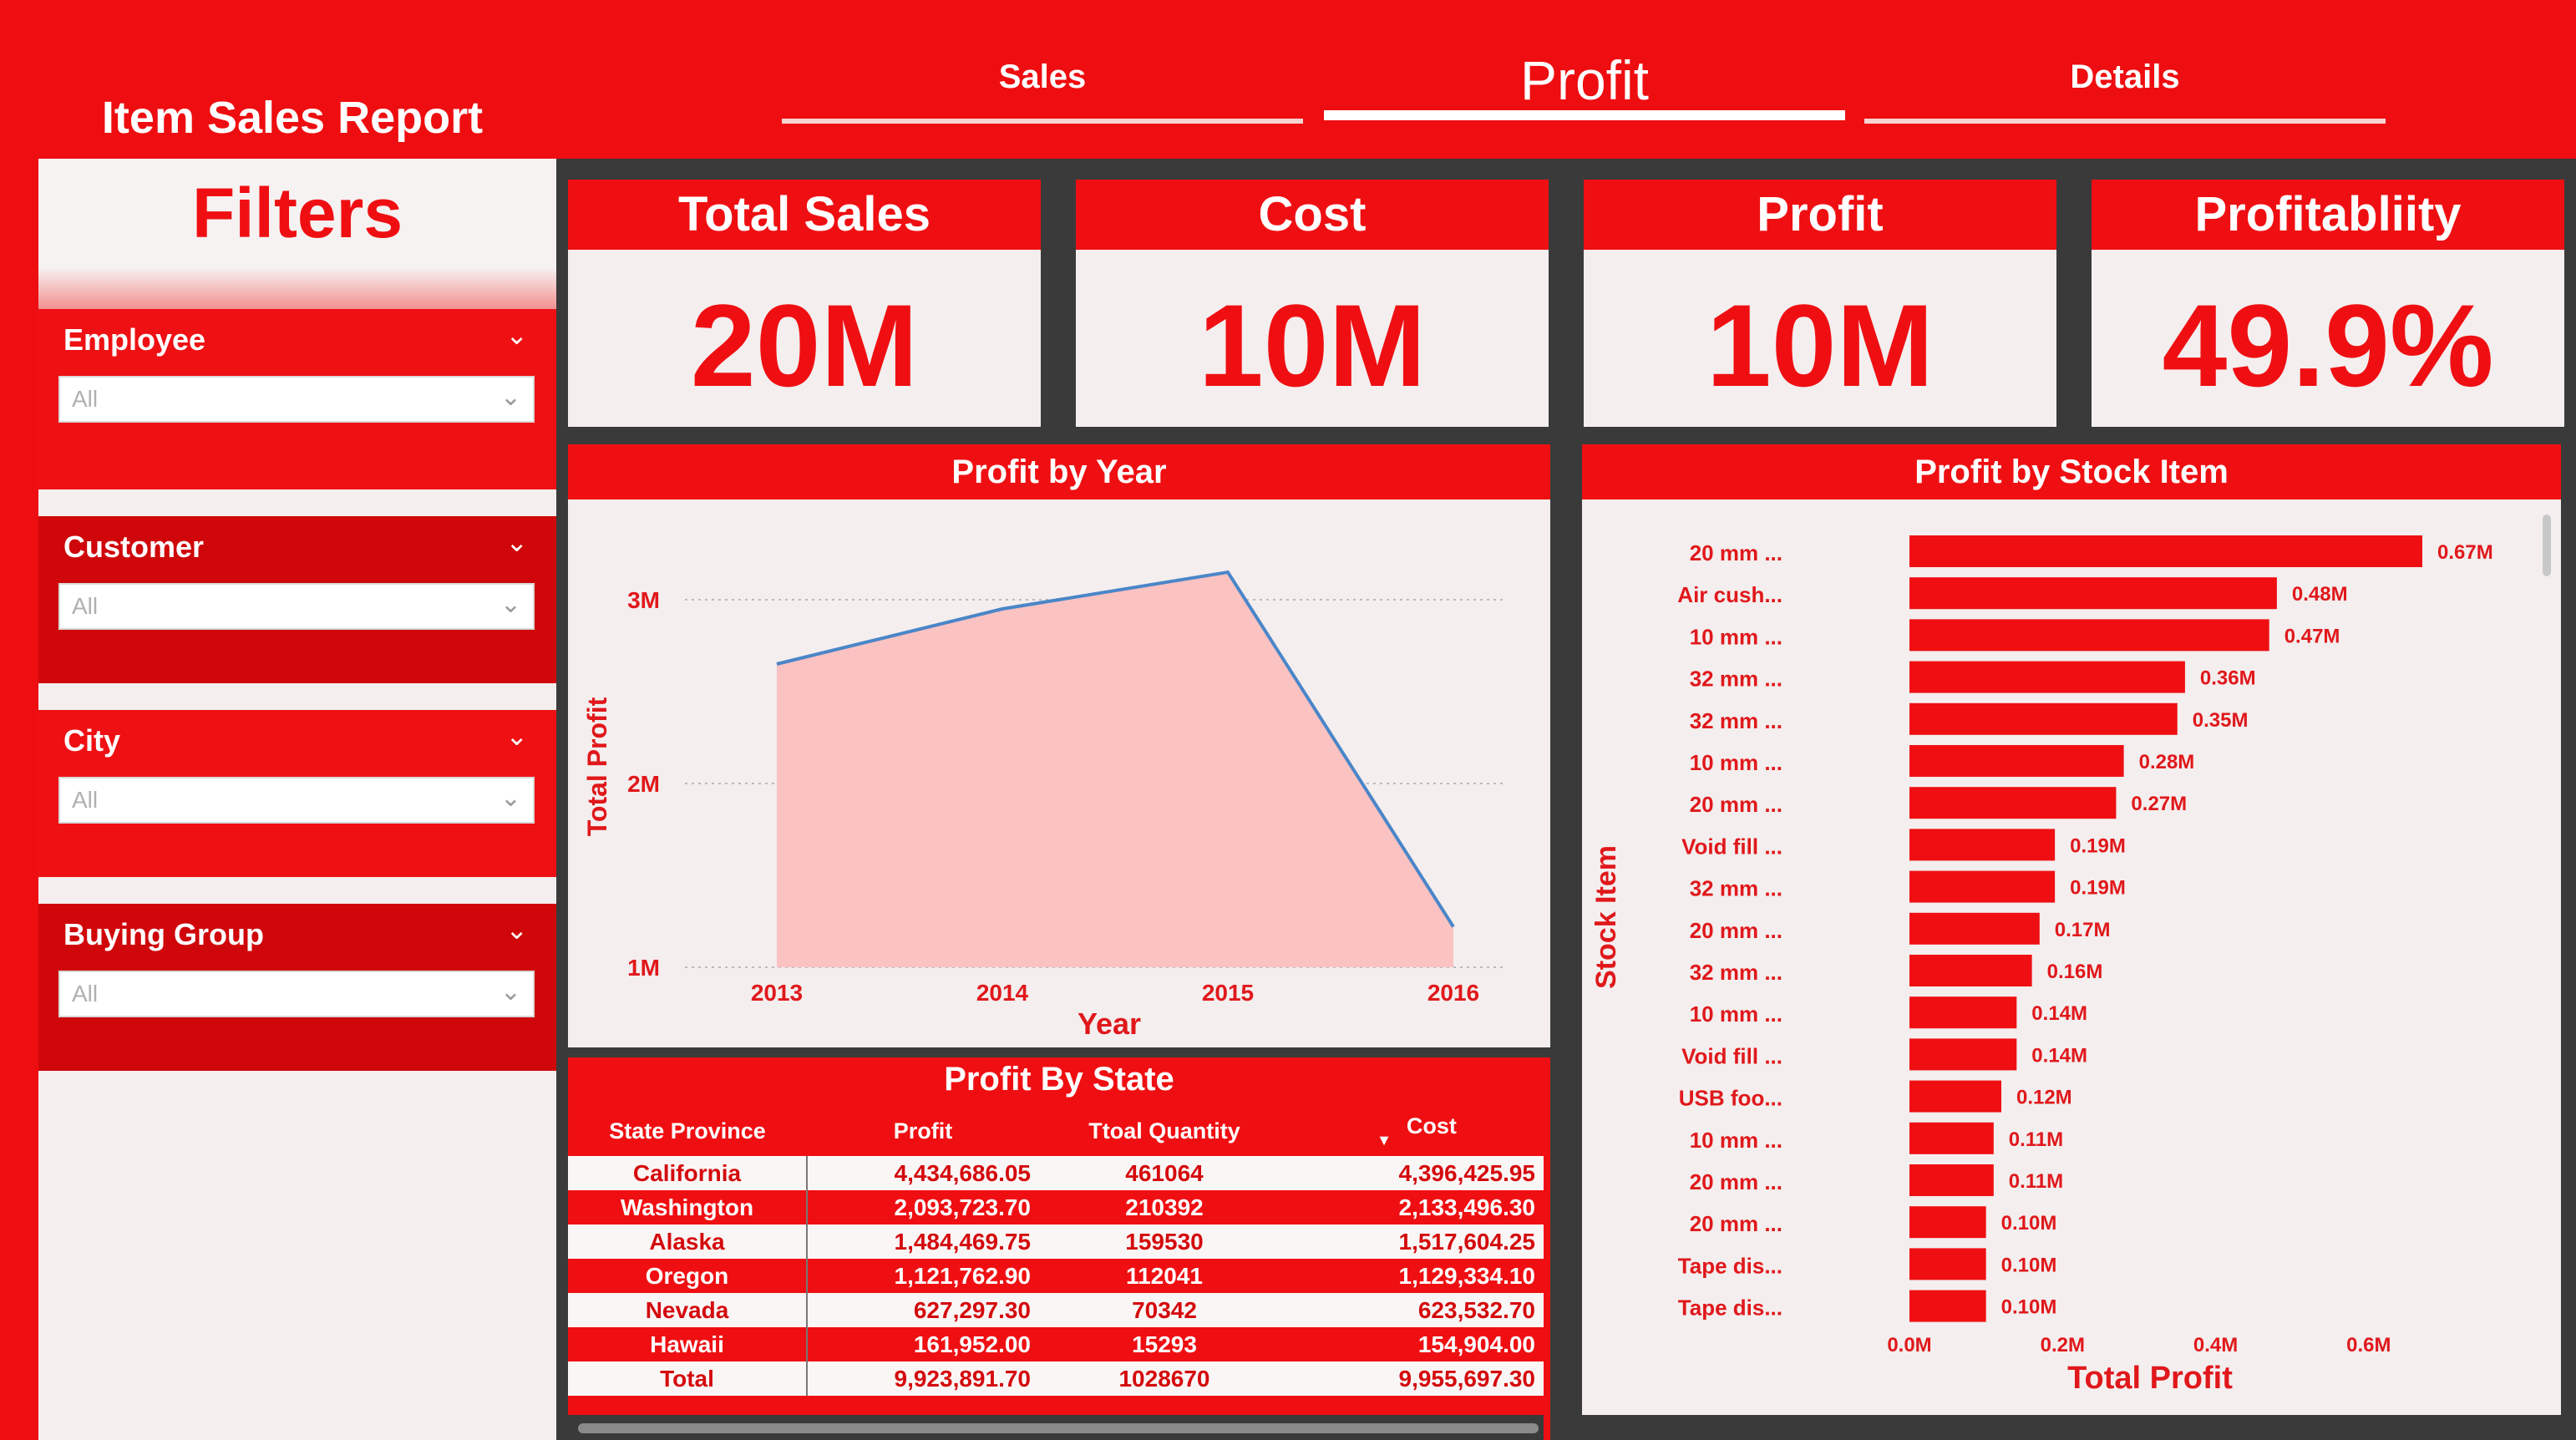  I want to click on slicer-employee-label: Employee, so click(134, 339).